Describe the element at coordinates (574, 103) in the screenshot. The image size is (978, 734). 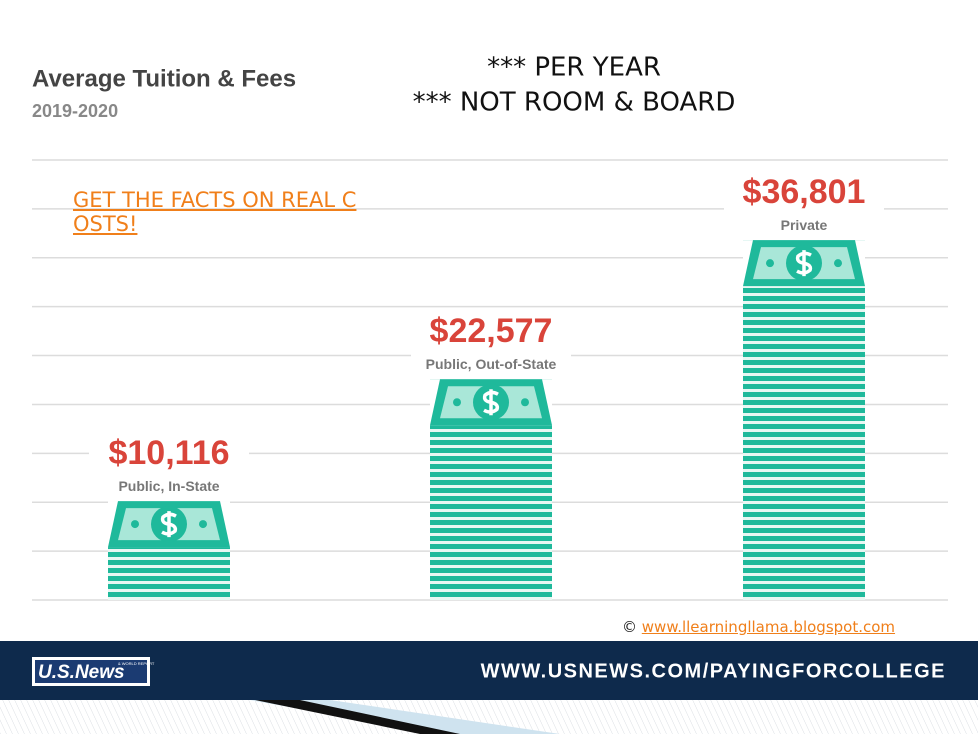
I see `note: *** NOT ROOM & BOARD` at that location.